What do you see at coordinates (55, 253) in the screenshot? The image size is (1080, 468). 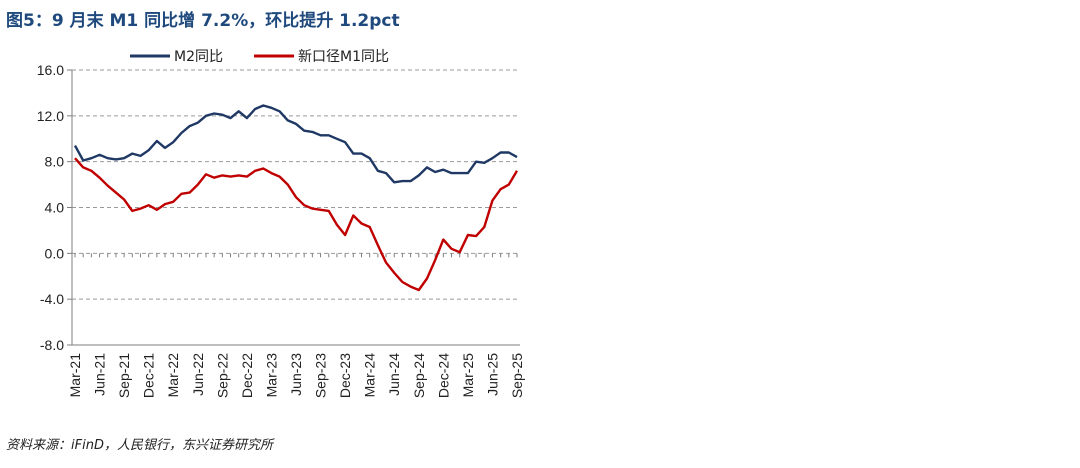 I see `y-tick-label: 0.0` at bounding box center [55, 253].